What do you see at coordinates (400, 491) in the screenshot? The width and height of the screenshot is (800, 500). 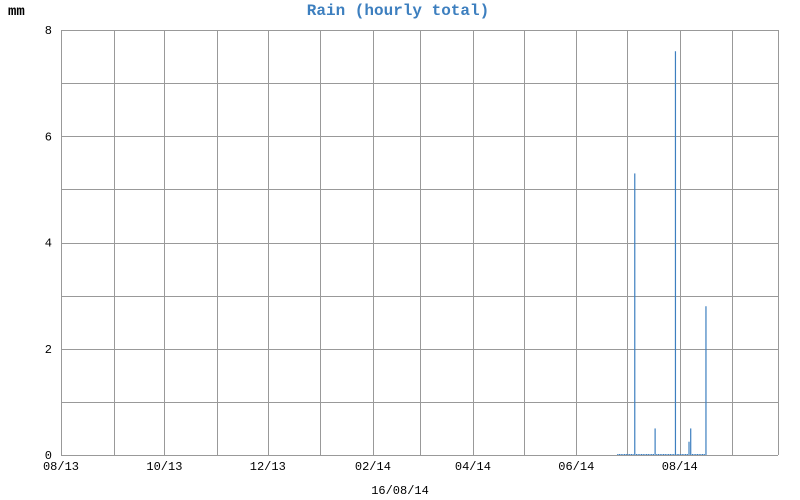 I see `date-label: 16/08/14` at bounding box center [400, 491].